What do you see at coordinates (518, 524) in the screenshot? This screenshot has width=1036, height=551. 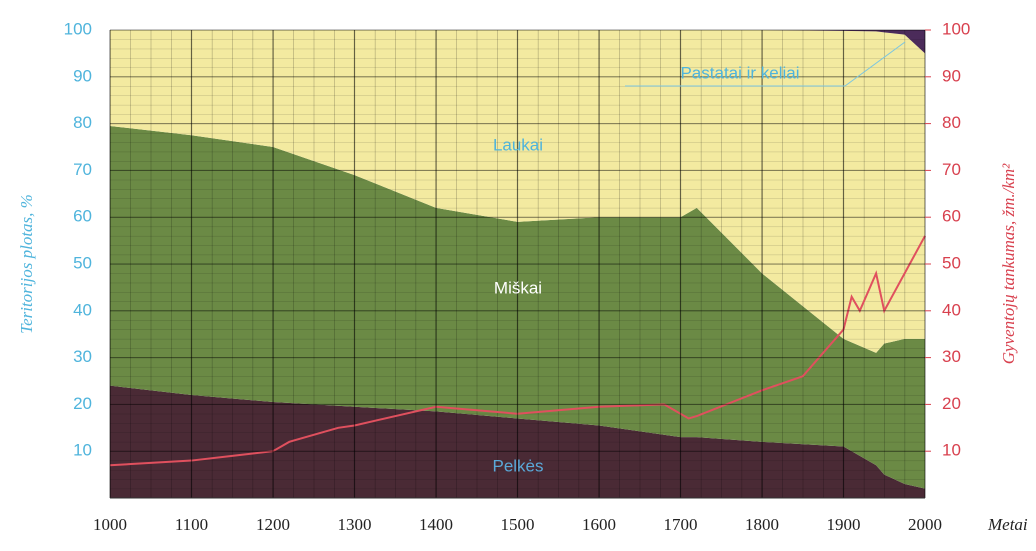 I see `x-tick-label: 1500` at bounding box center [518, 524].